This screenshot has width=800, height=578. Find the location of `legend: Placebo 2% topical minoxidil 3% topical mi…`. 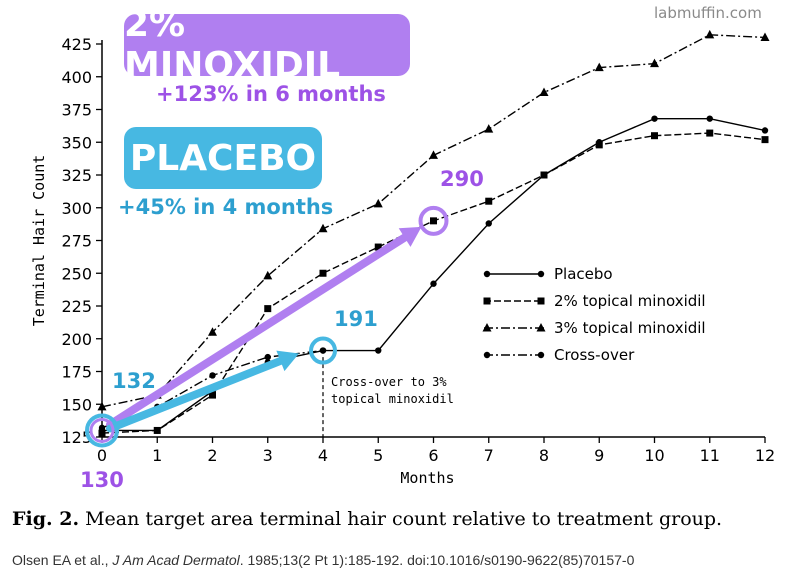

legend: Placebo 2% topical minoxidil 3% topical mi… is located at coordinates (594, 314).